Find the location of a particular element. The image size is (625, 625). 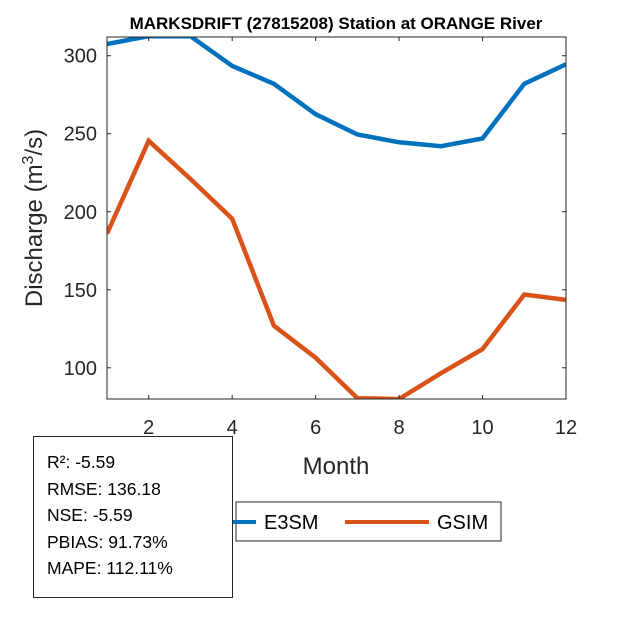

y-tick-label: 100 is located at coordinates (80, 369).